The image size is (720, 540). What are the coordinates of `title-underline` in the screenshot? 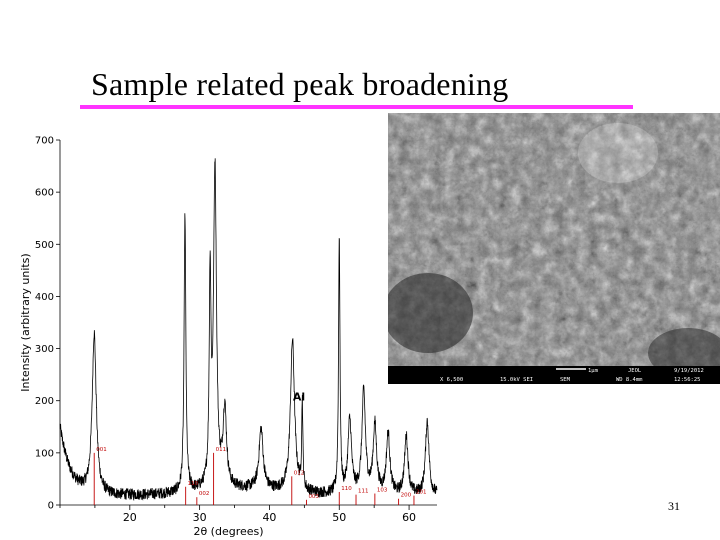 It's located at (356, 107).